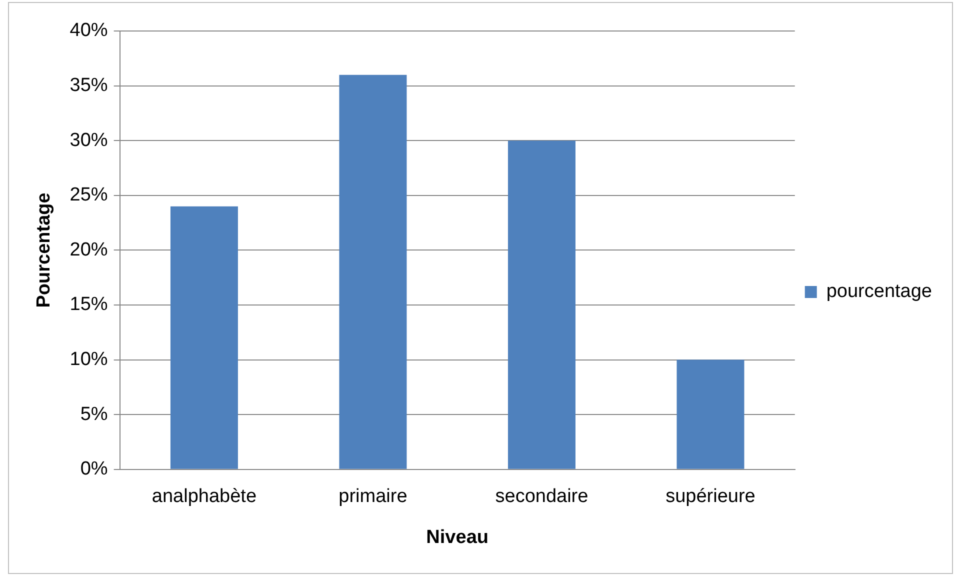 Image resolution: width=959 pixels, height=577 pixels. I want to click on y-tick-label: 10%, so click(89, 359).